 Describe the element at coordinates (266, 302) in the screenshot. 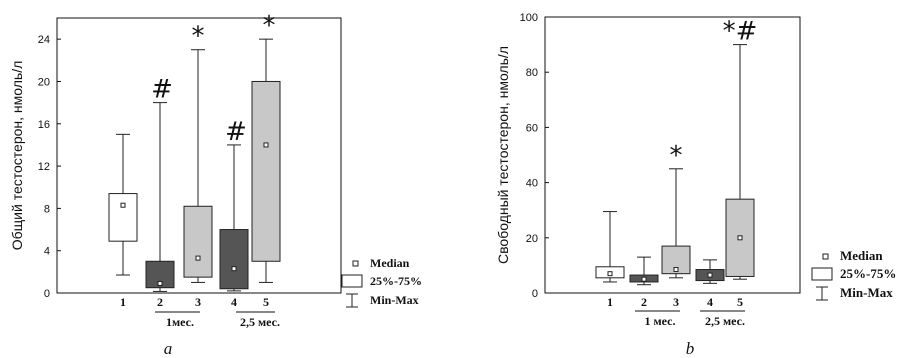

I see `panel-a-category-label: 5` at that location.